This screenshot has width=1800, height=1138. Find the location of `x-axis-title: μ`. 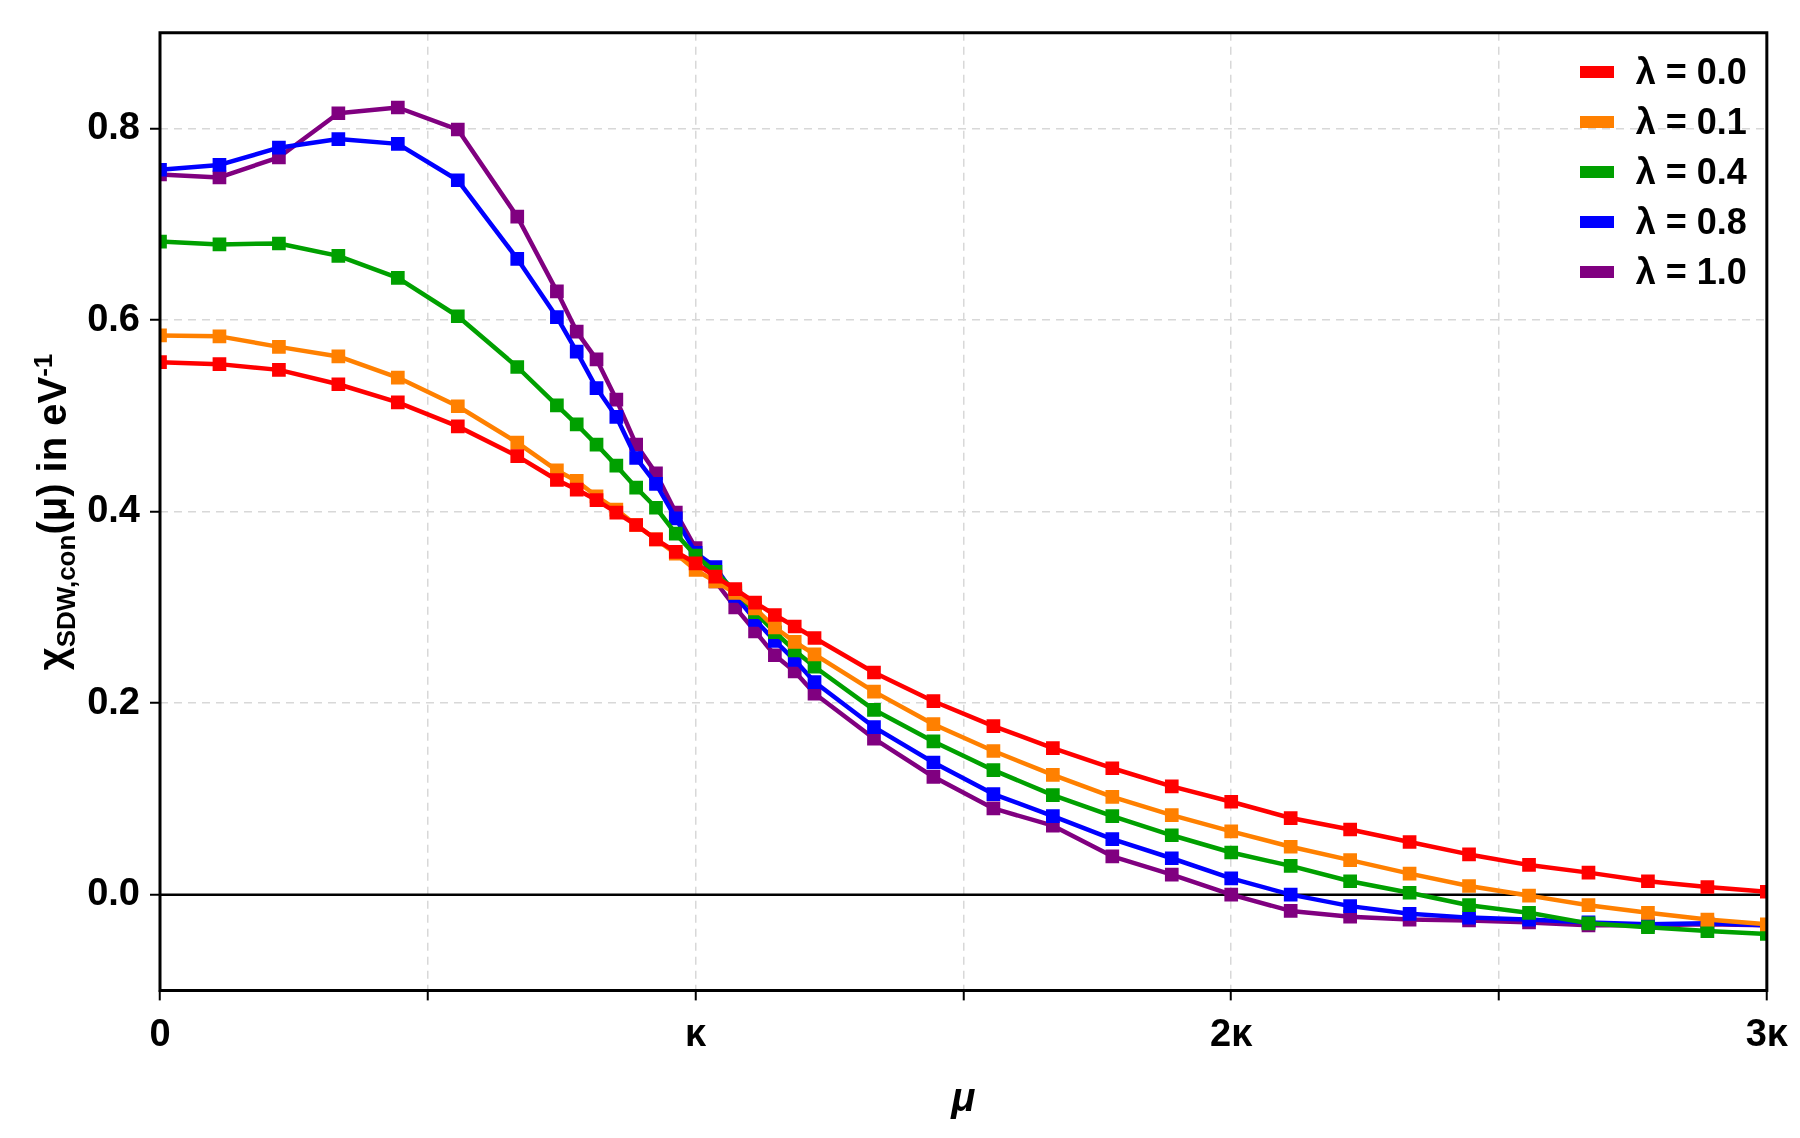

x-axis-title: μ is located at coordinates (963, 1097).